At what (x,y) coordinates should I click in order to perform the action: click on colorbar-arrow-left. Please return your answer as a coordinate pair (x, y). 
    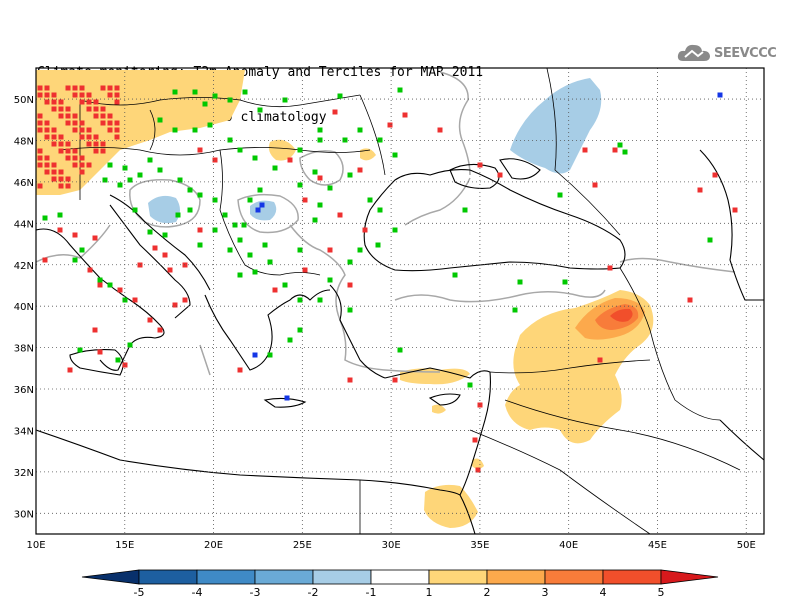
    Looking at the image, I should click on (110, 577).